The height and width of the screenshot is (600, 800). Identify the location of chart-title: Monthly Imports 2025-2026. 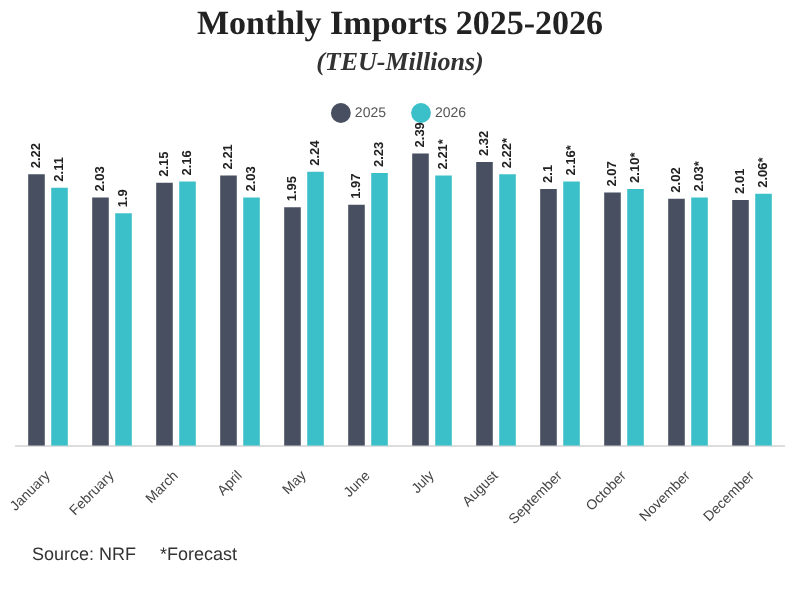
(400, 24).